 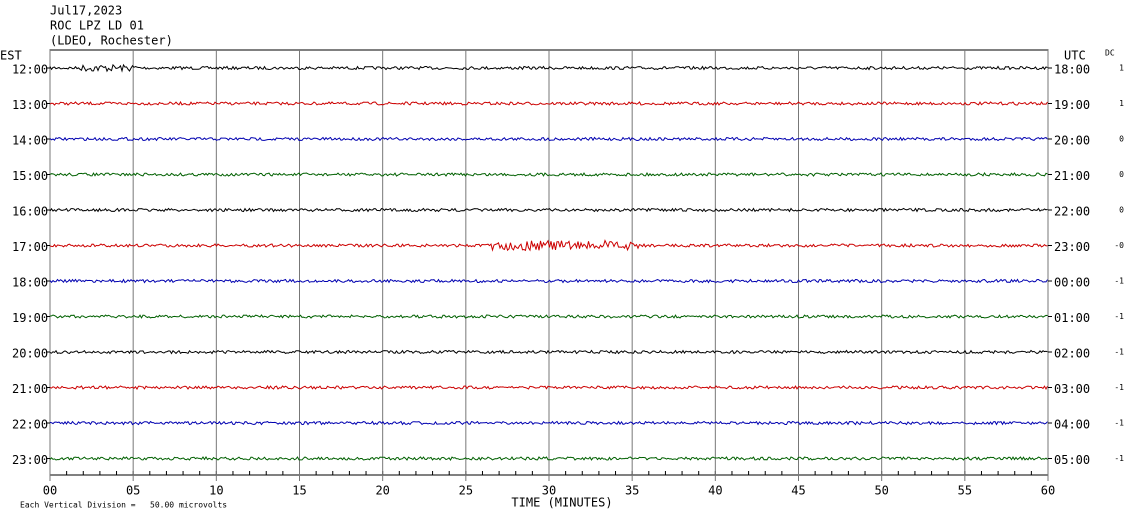 I want to click on utc-label: 21:00, so click(x=1072, y=176).